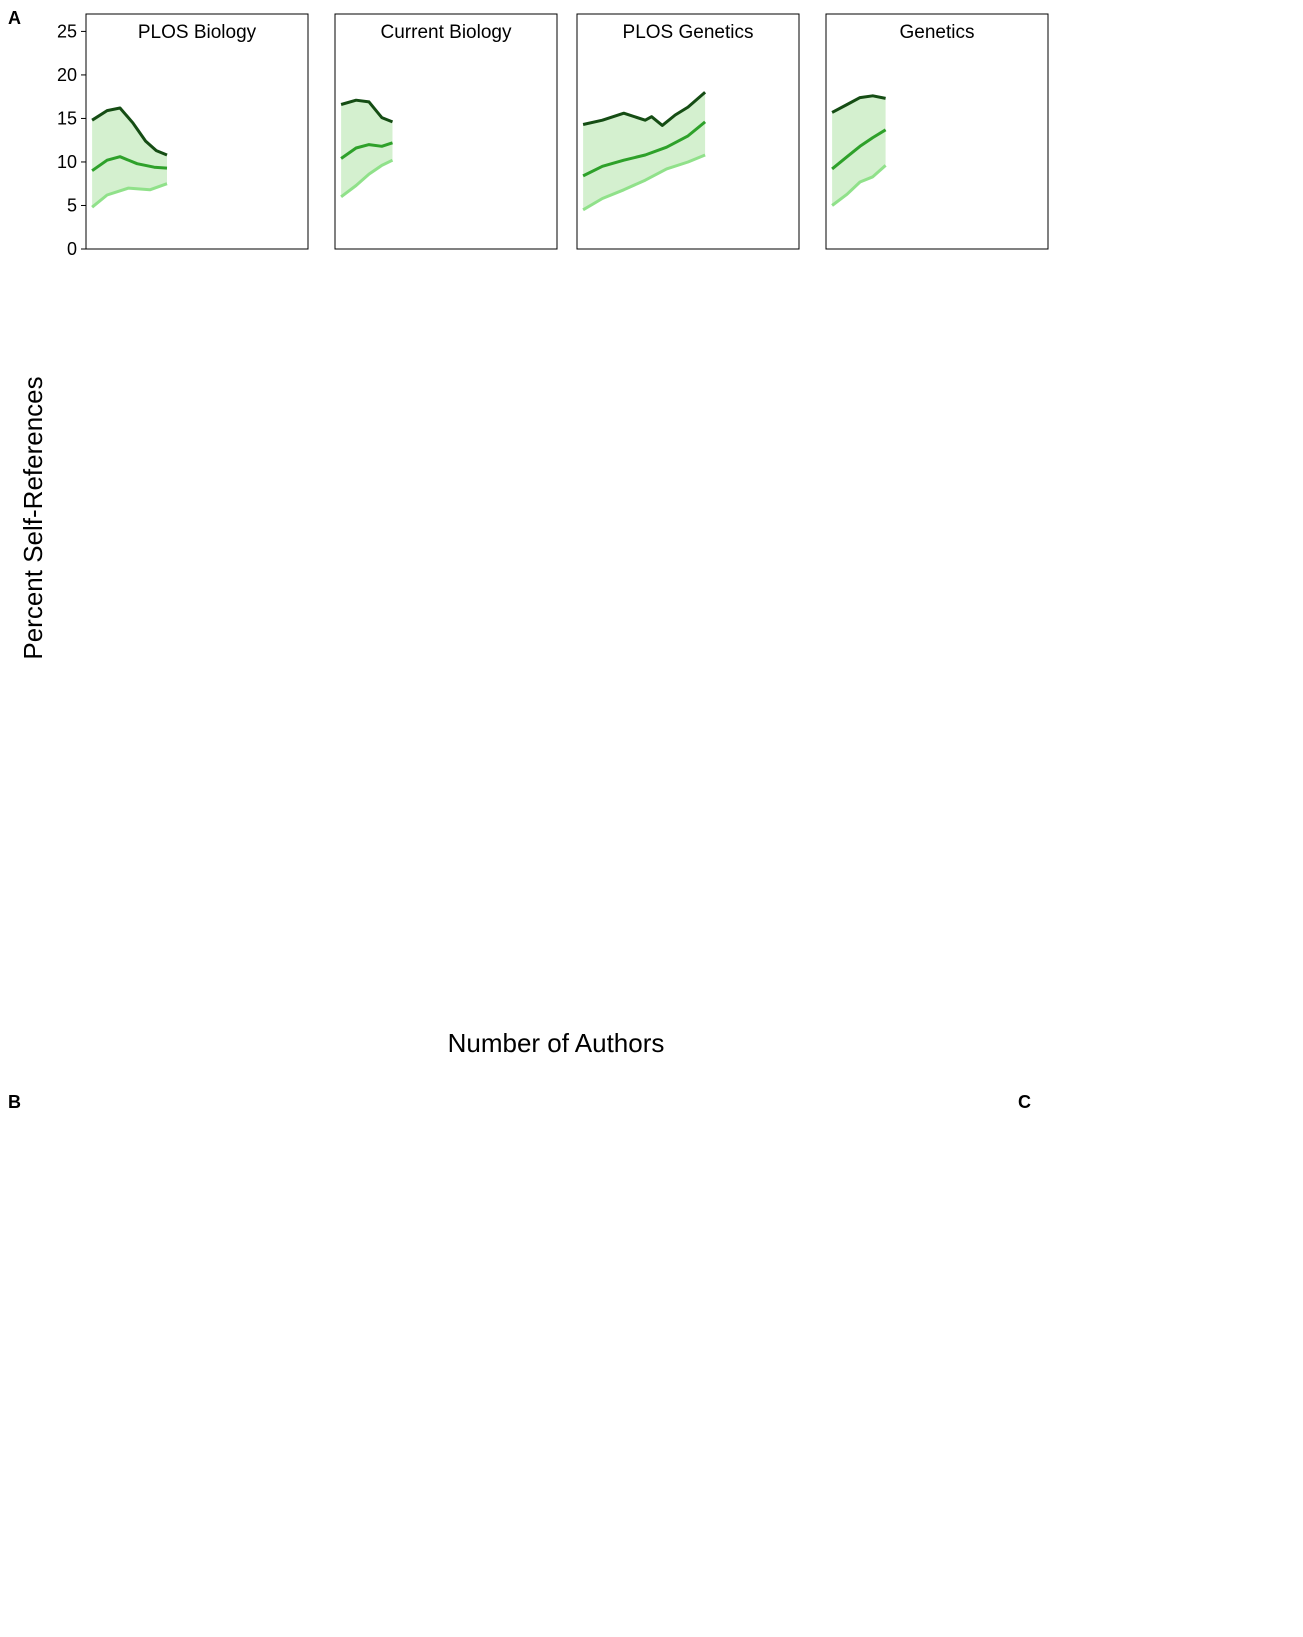 The image size is (1303, 1637). What do you see at coordinates (14, 1102) in the screenshot?
I see `panel-label-b: B` at bounding box center [14, 1102].